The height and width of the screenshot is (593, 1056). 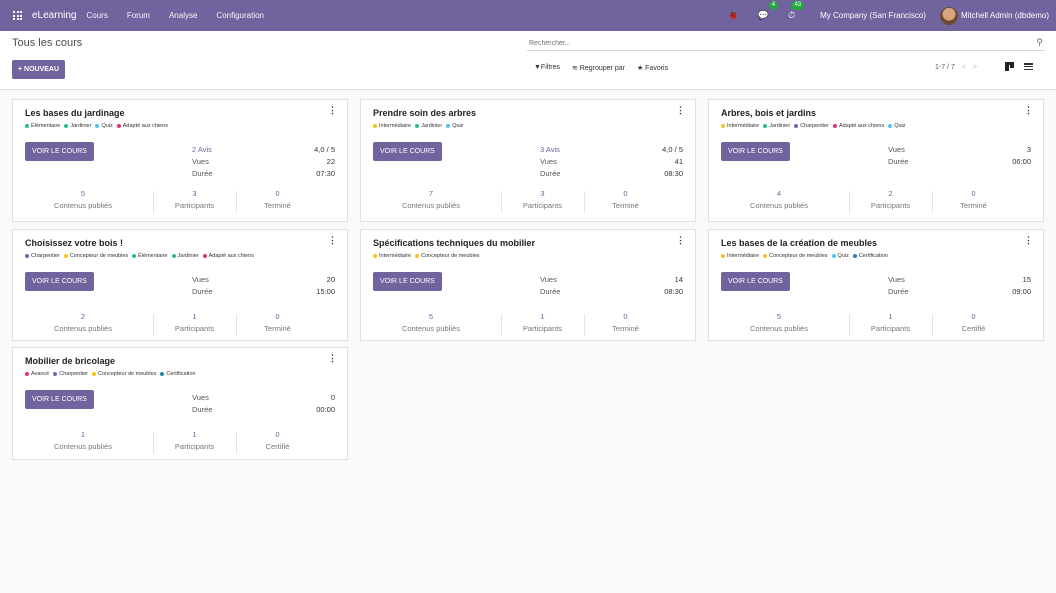 I want to click on published-contents: 1 Contenus publiés, so click(x=83, y=443).